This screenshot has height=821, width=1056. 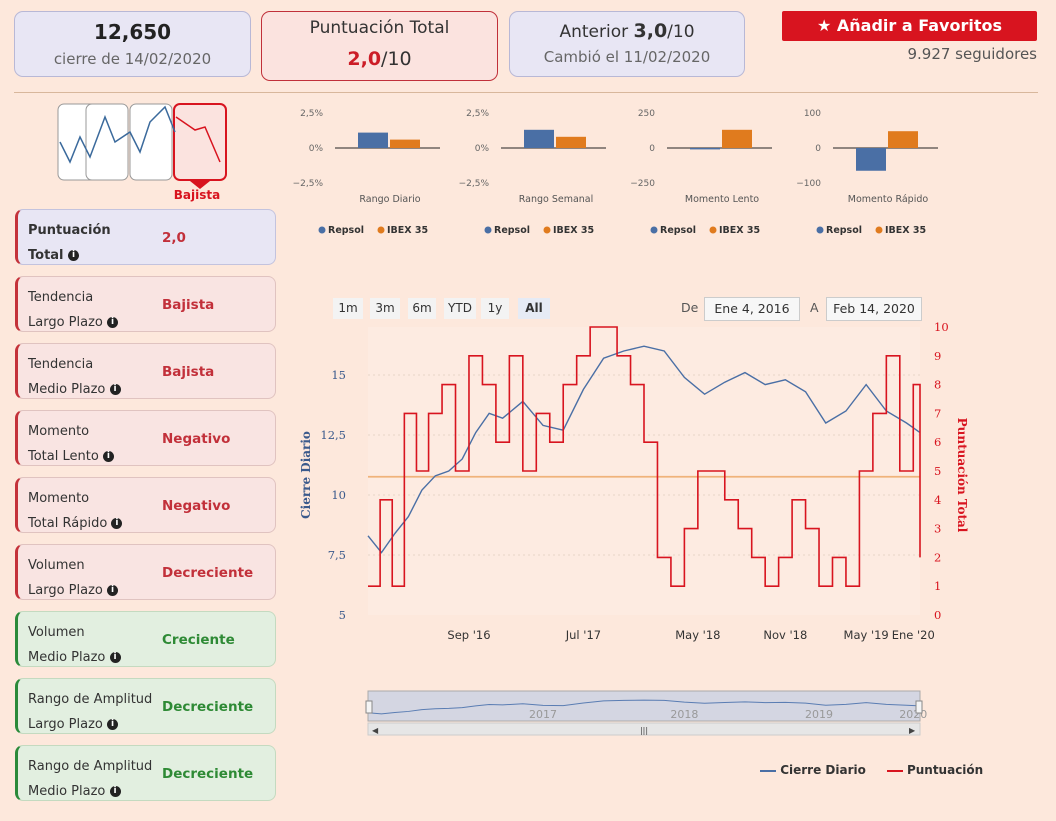 I want to click on navigator-handle-left, so click(x=369, y=707).